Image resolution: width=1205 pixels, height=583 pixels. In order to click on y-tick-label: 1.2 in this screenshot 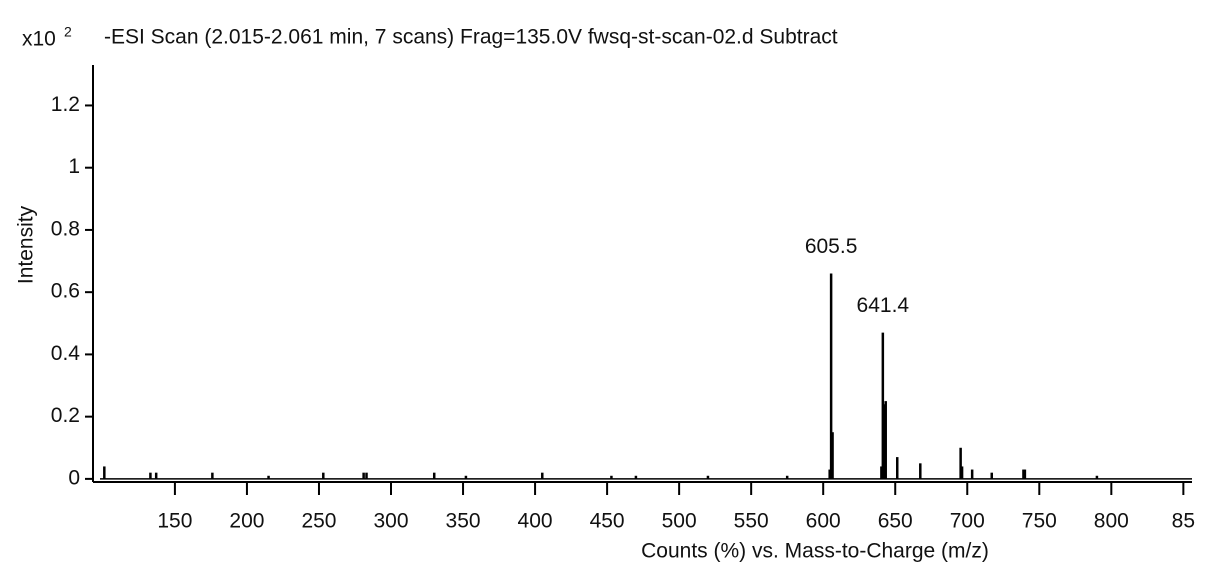, I will do `click(65, 104)`.